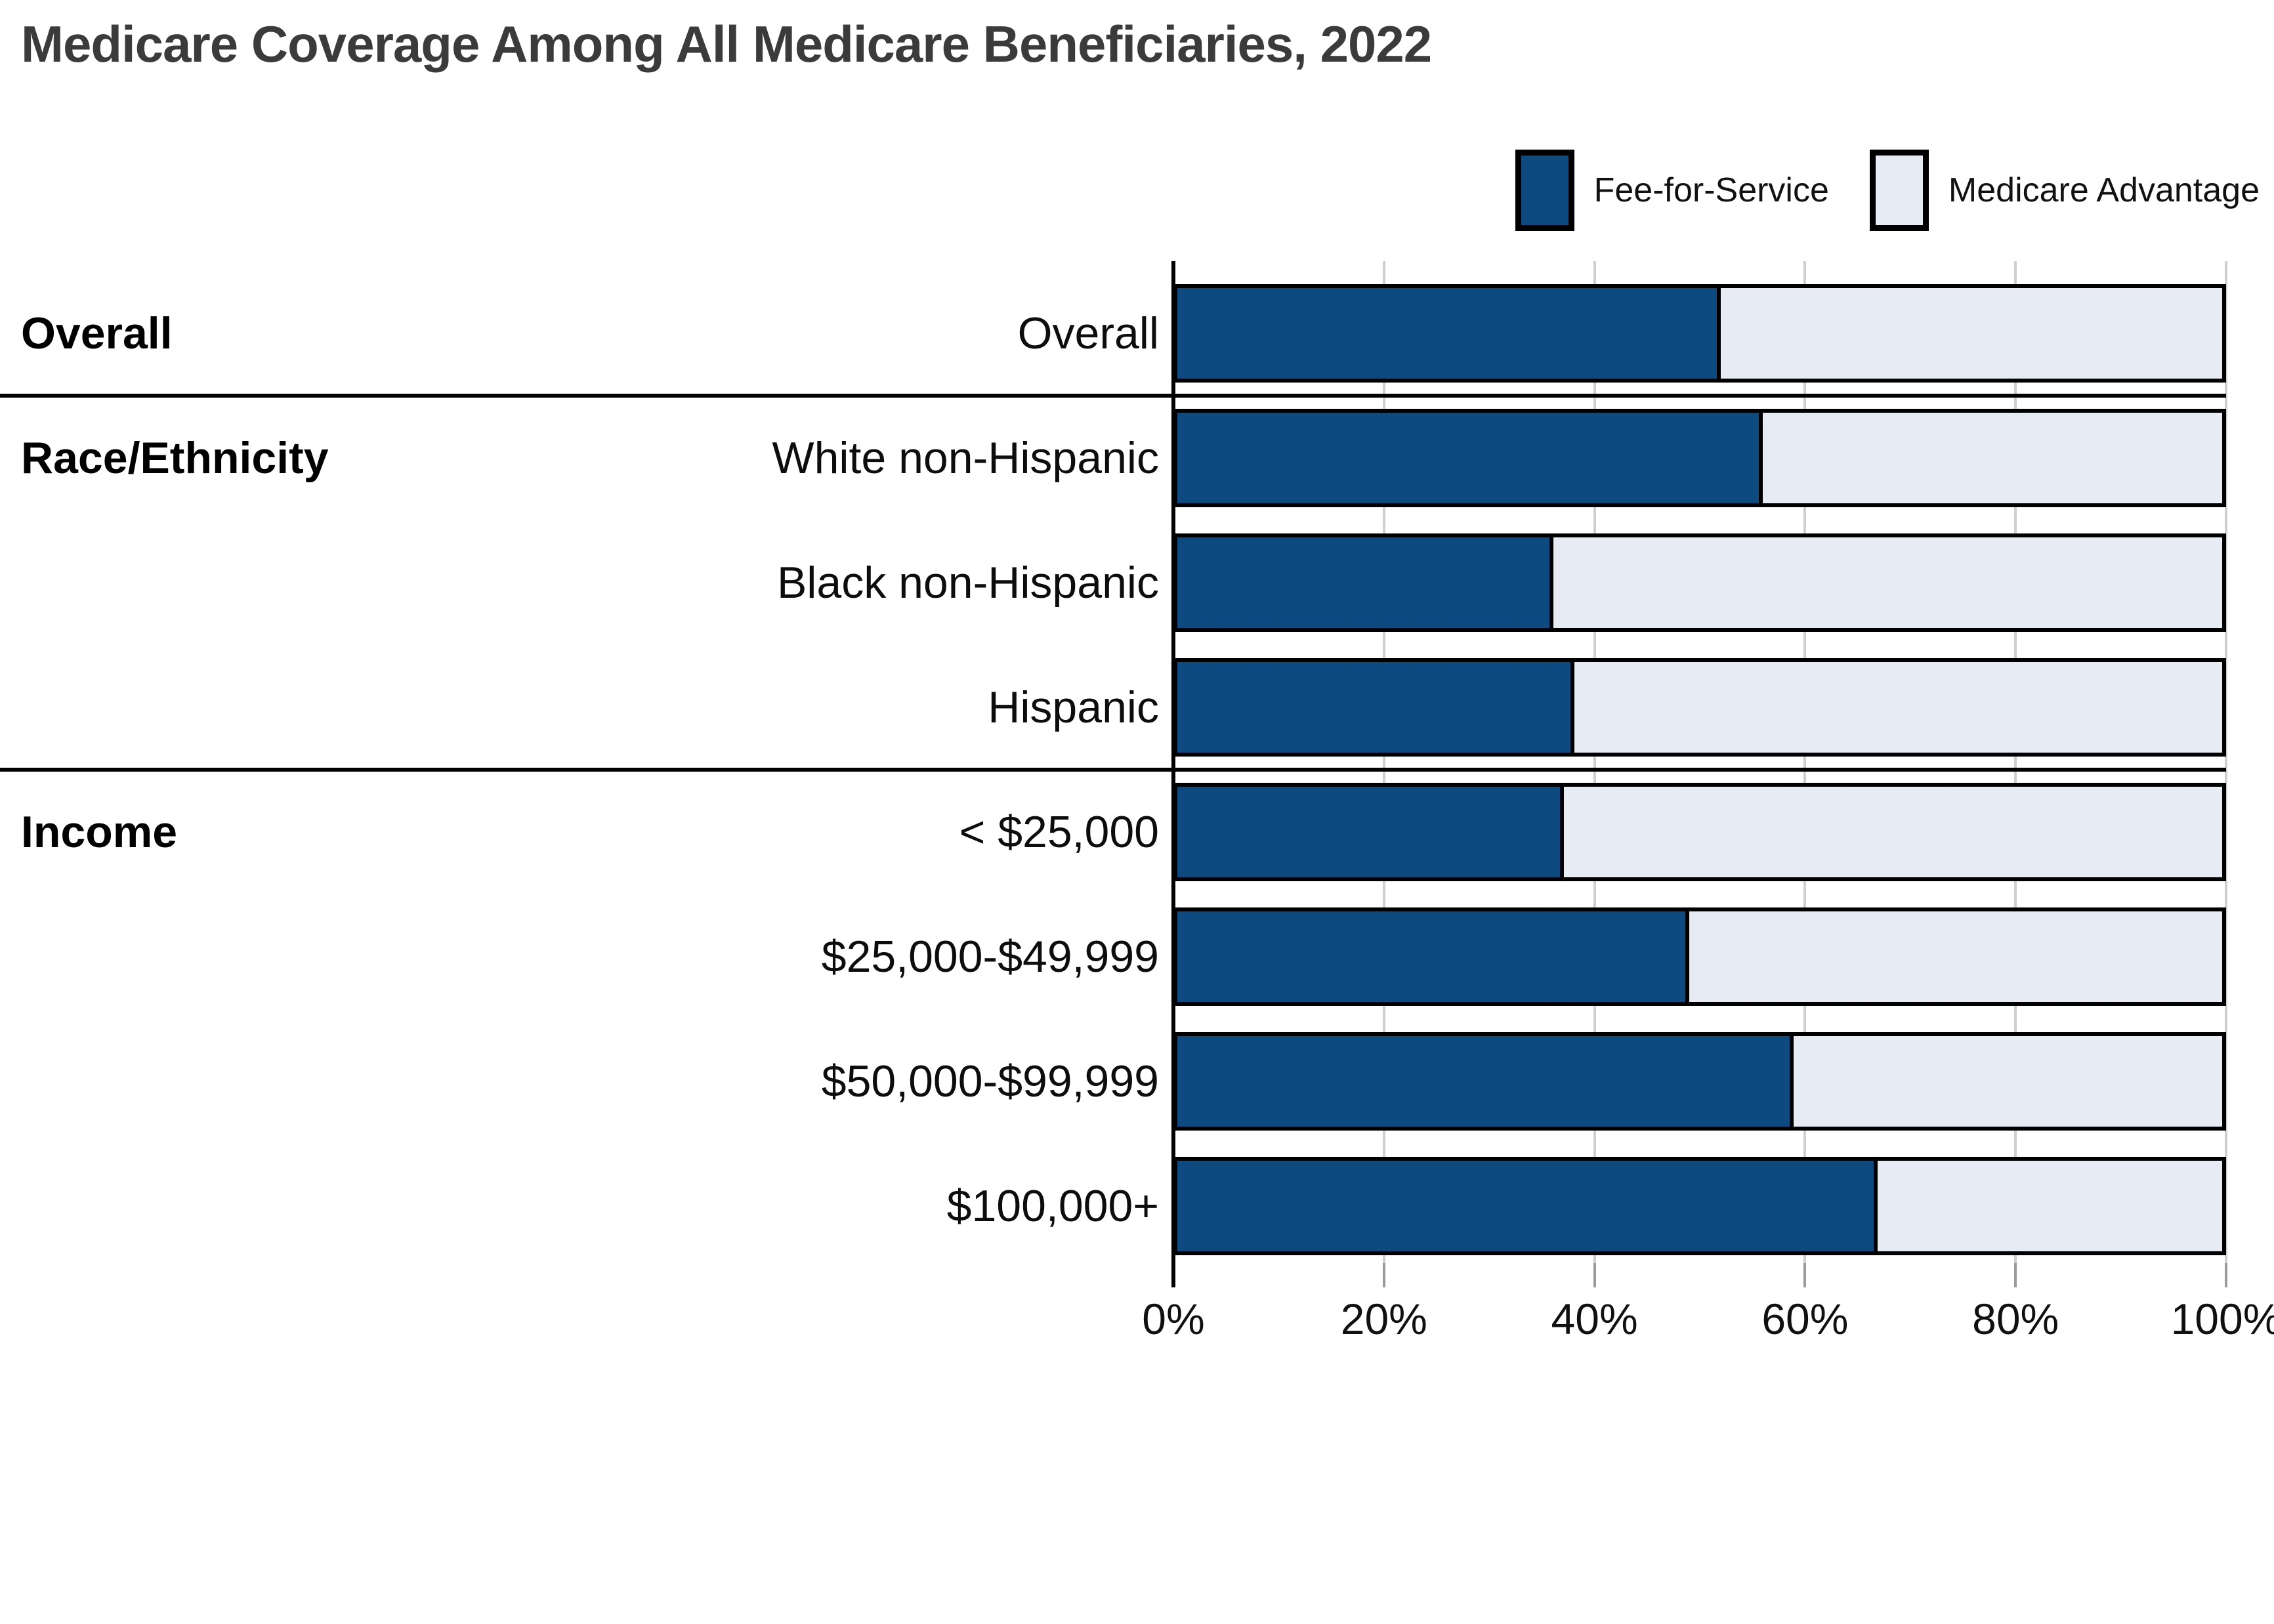  I want to click on legend-label: Medicare Advantage, so click(2104, 190).